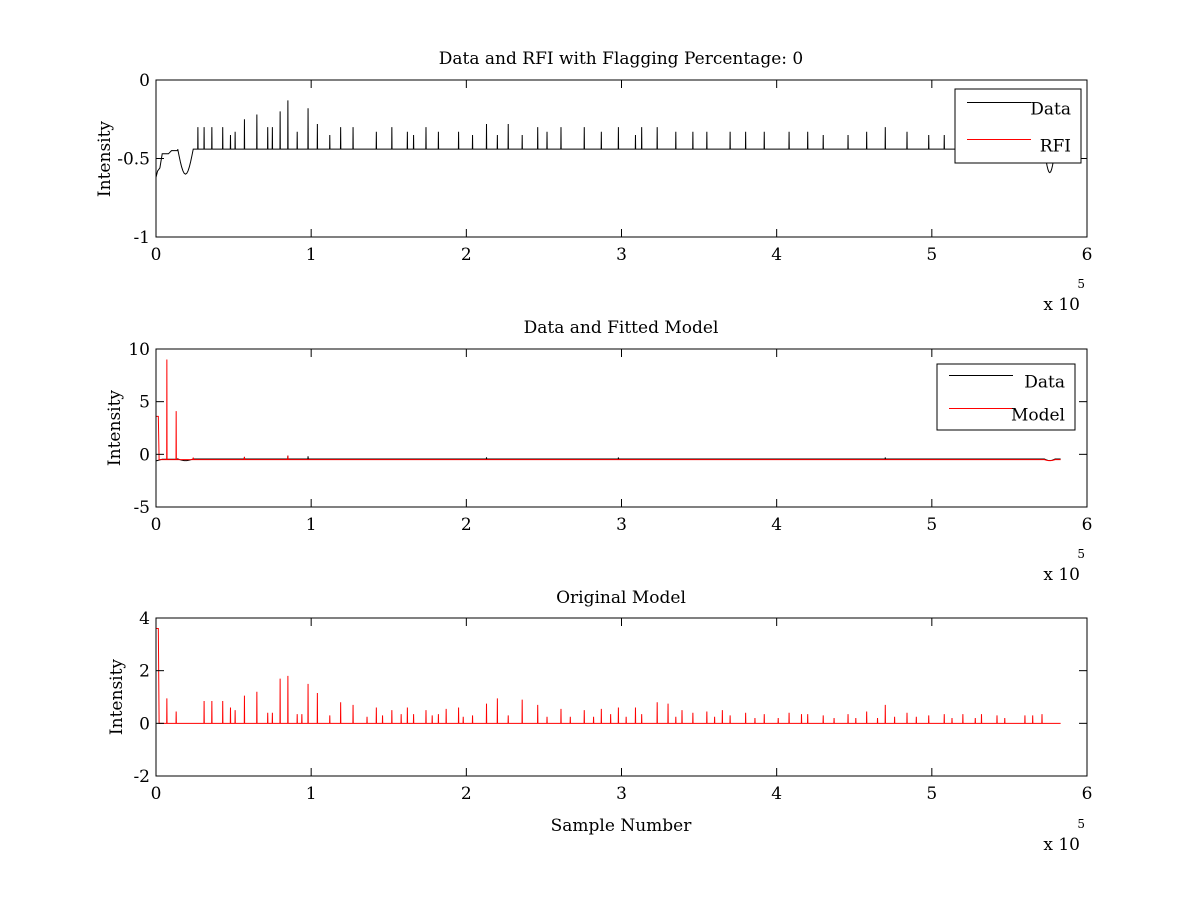 This screenshot has width=1200, height=900. I want to click on panel-1-xtick-label: 0, so click(156, 255).